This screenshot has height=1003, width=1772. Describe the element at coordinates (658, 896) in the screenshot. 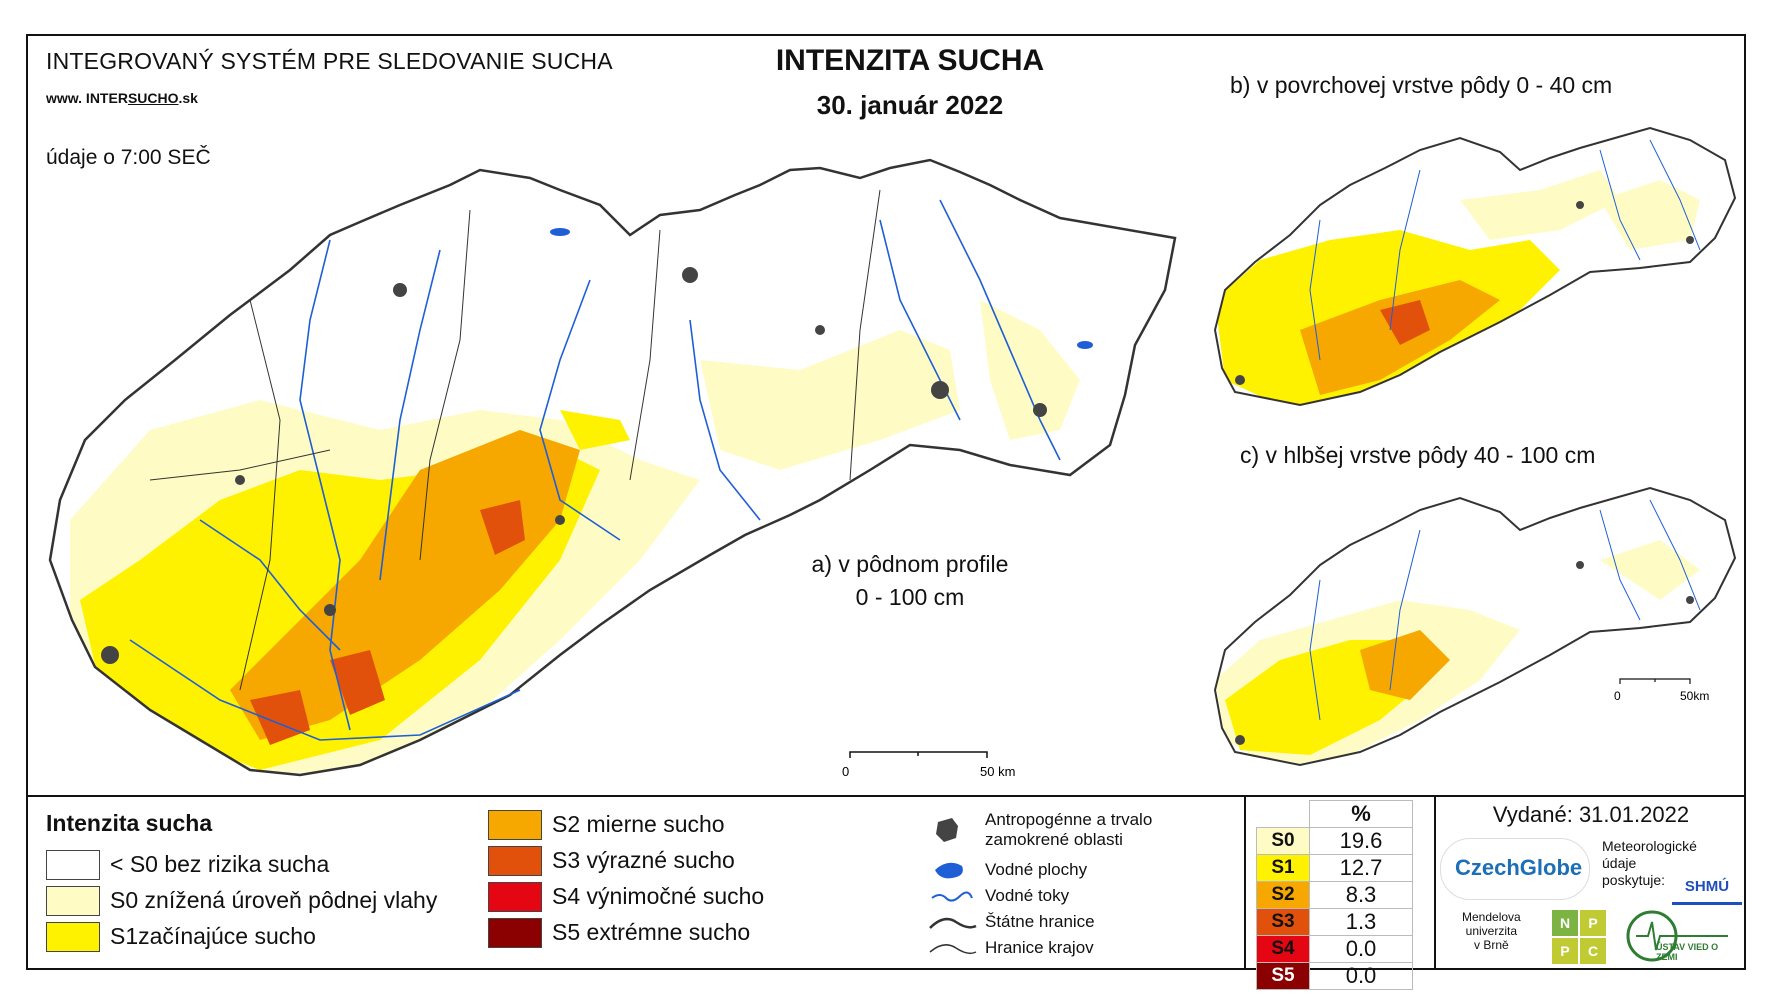

I see `legend-class-label: S4 výnimočné sucho` at that location.